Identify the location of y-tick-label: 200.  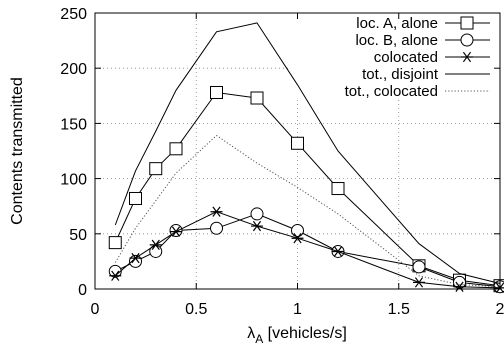
(73, 69).